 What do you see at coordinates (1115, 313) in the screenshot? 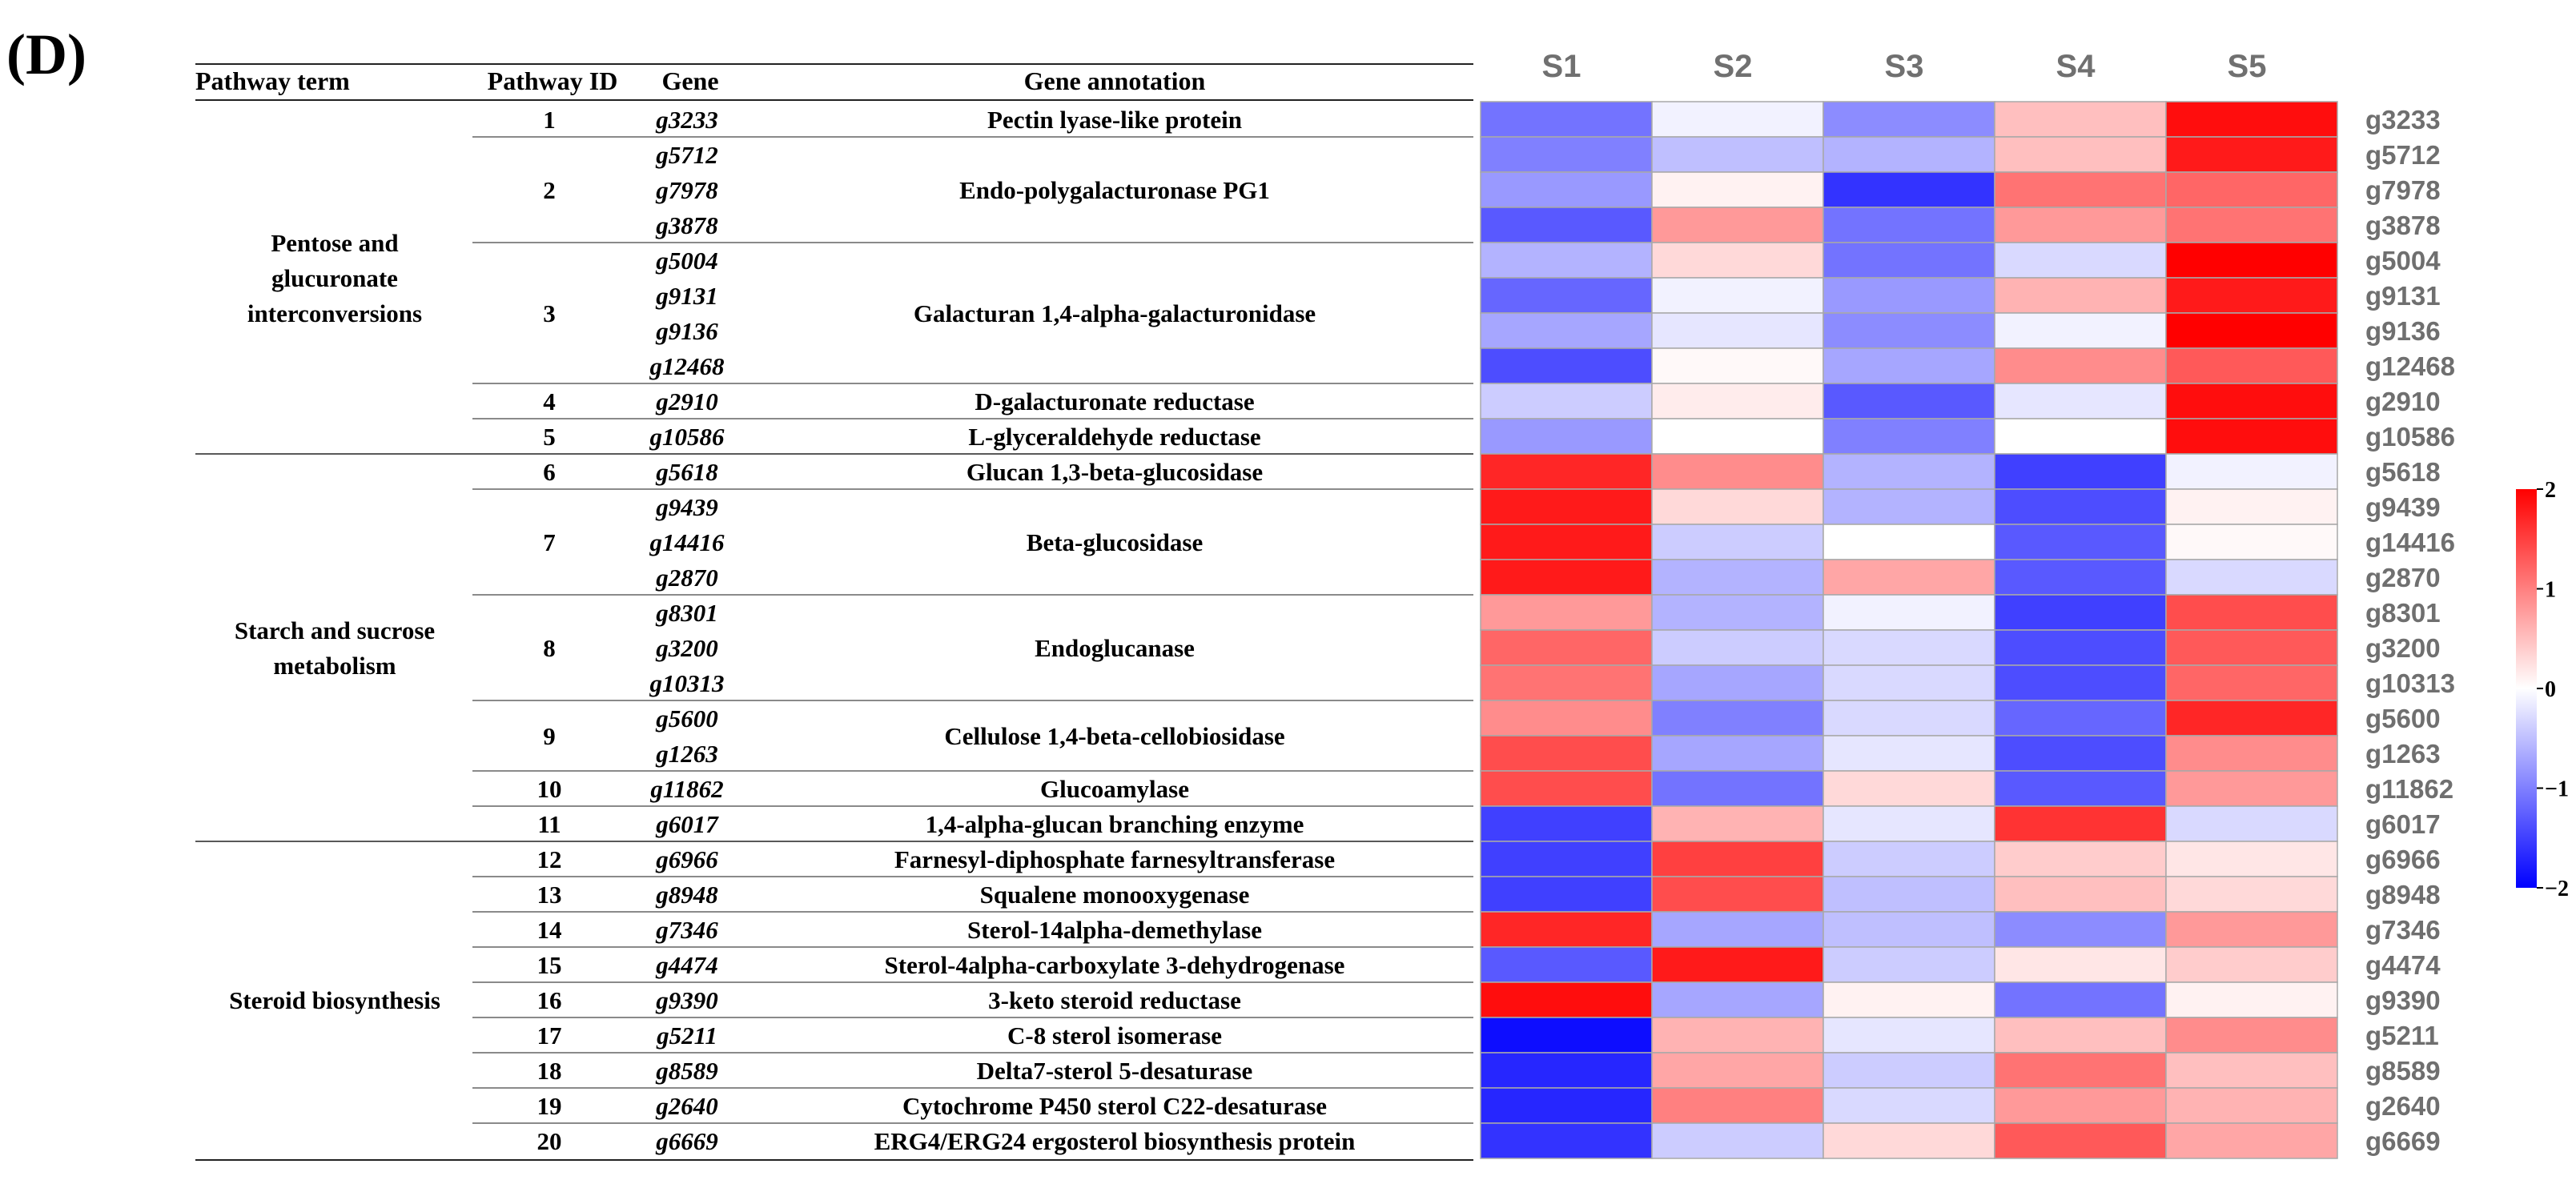
I see `gene-annotation: Galacturan 1,4-alpha-galacturonidase` at bounding box center [1115, 313].